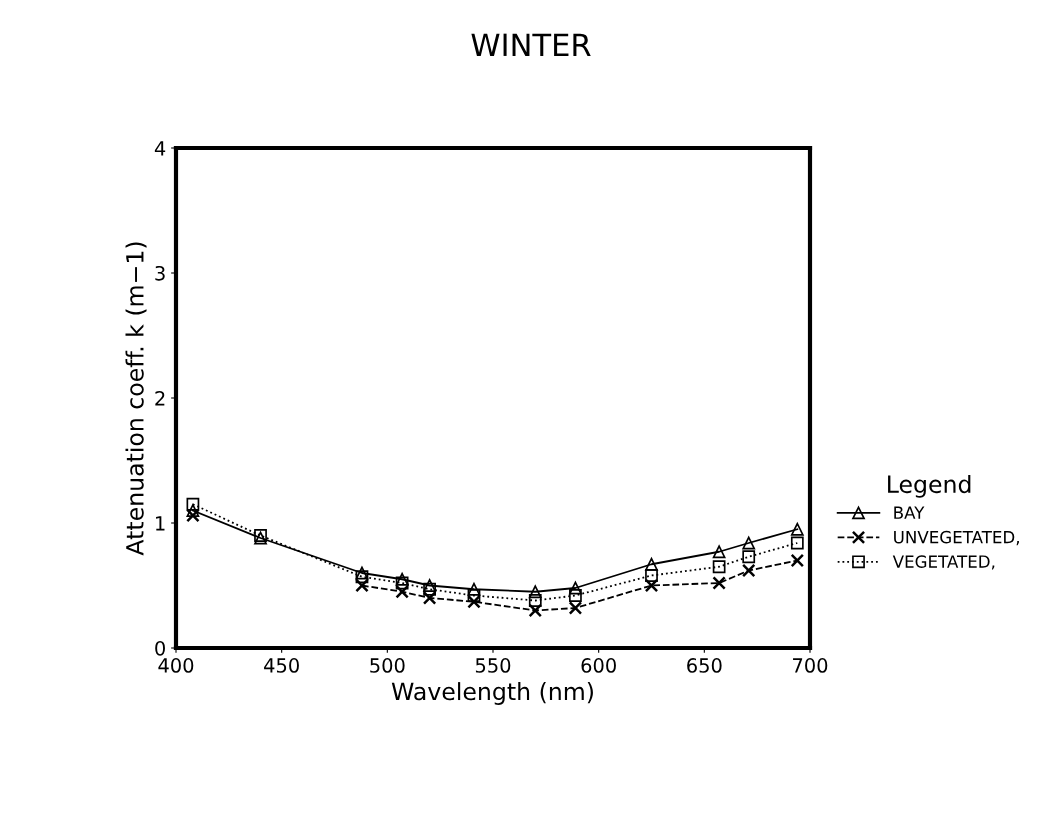 Image resolution: width=1062 pixels, height=818 pixels. What do you see at coordinates (160, 148) in the screenshot?
I see `y-tick-label: 4` at bounding box center [160, 148].